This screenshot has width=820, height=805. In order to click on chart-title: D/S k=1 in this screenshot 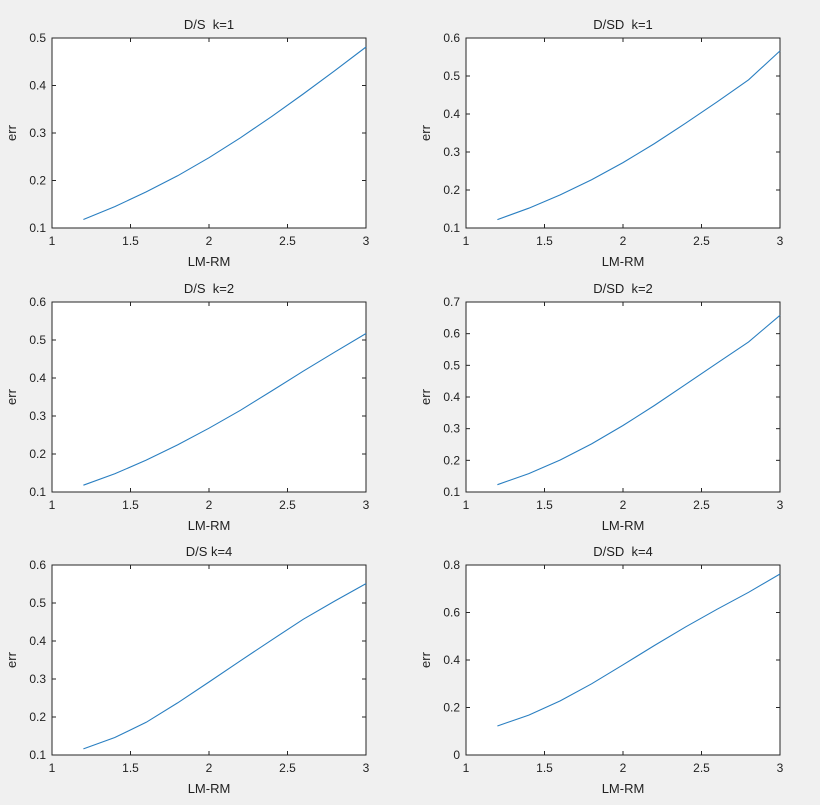, I will do `click(209, 24)`.